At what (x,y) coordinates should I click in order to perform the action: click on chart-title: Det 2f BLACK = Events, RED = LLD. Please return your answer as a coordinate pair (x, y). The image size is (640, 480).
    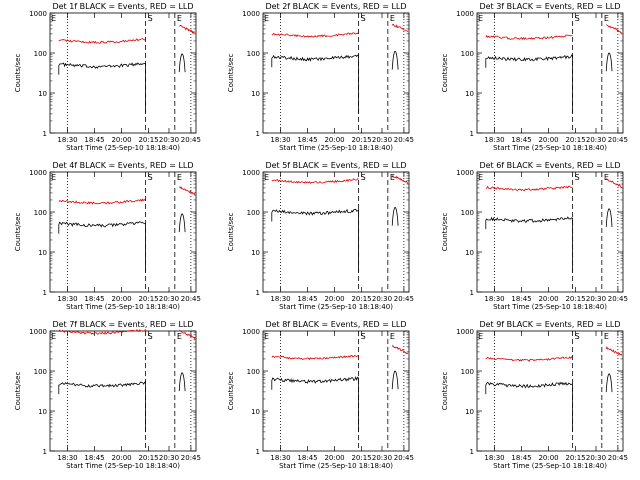
    Looking at the image, I should click on (335, 6).